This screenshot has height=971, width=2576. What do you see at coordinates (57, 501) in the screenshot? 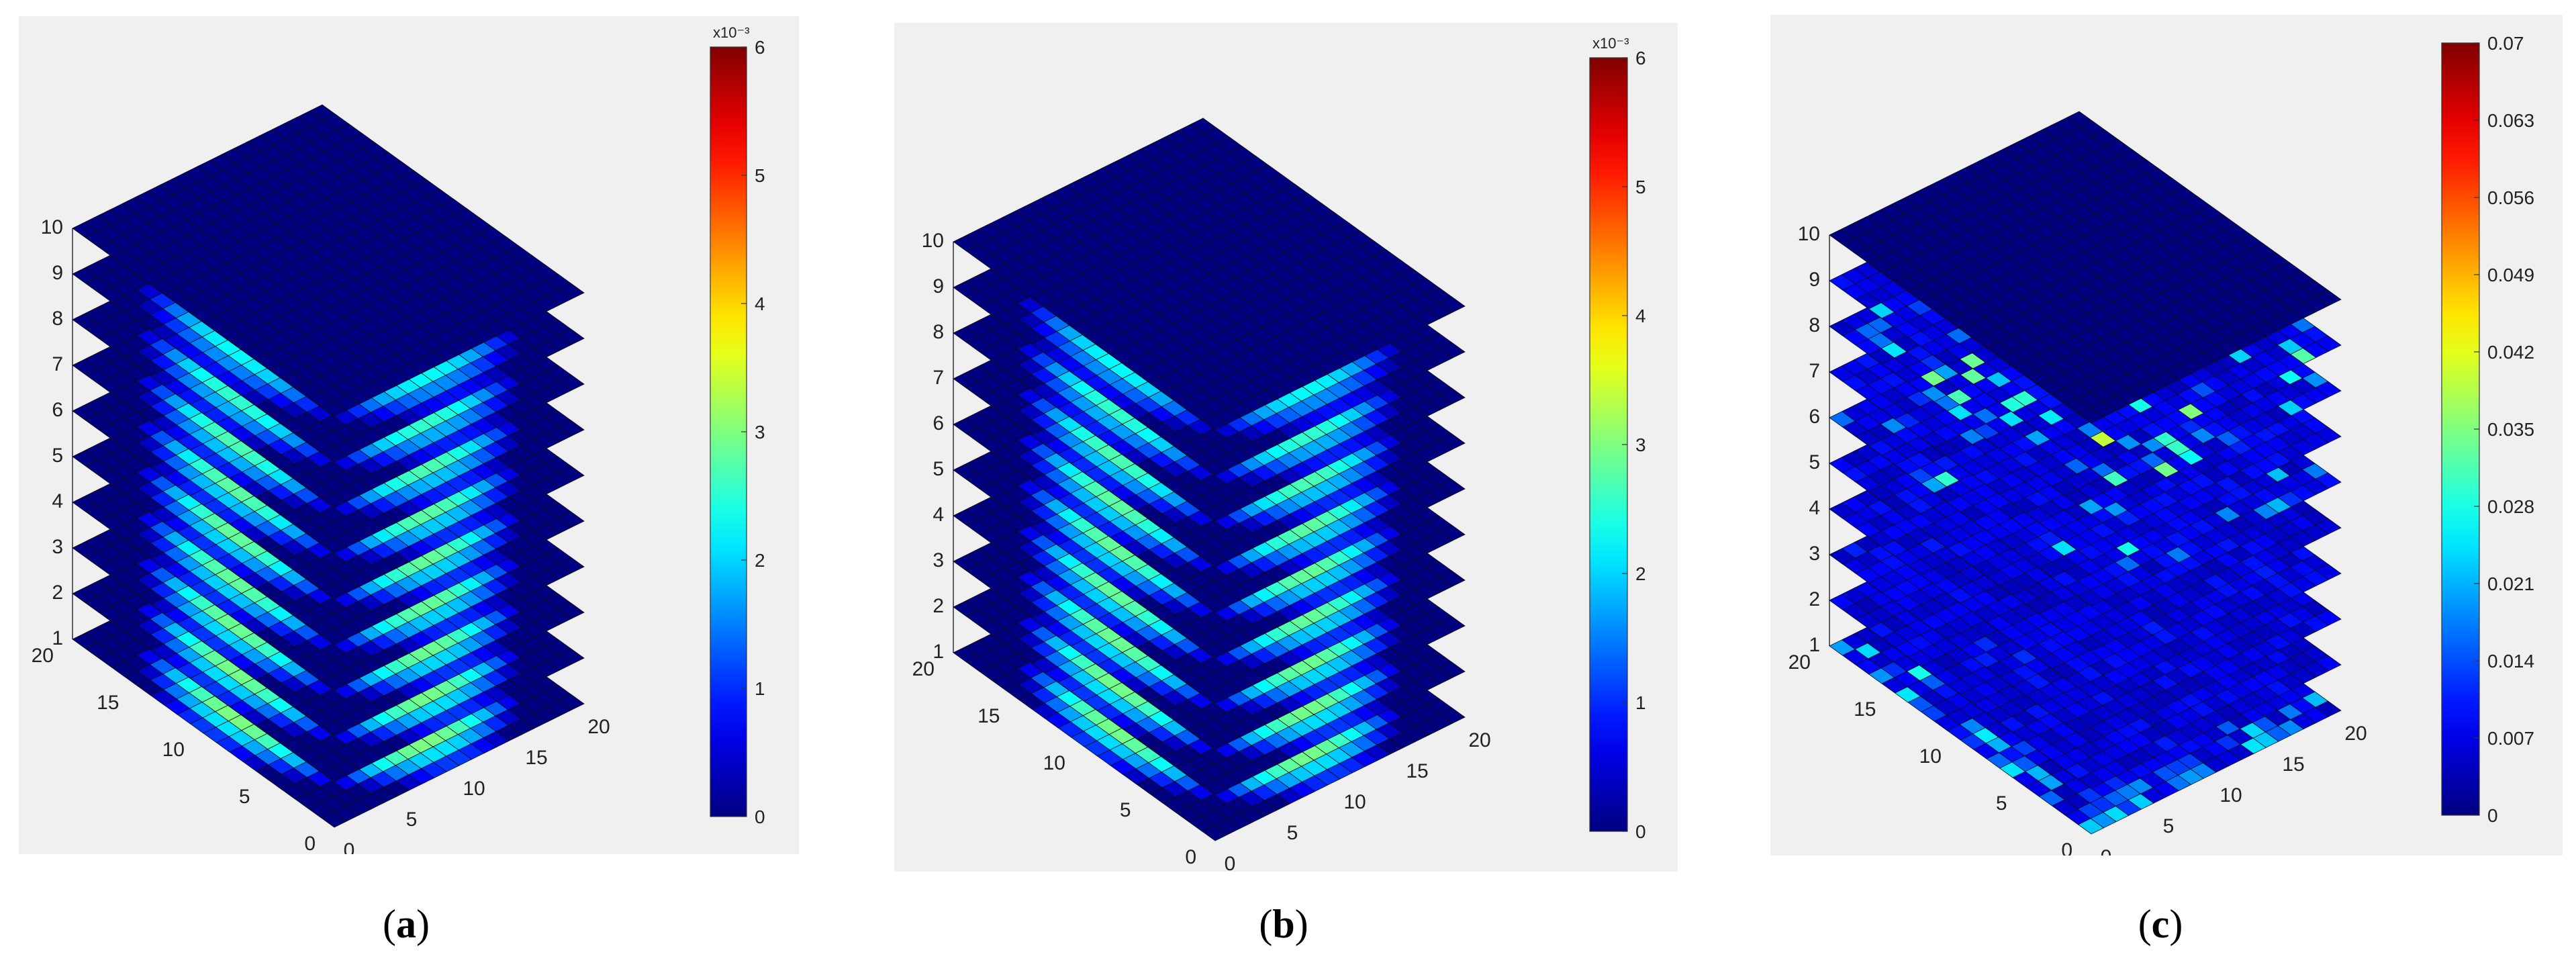
I see `z-tick-label: 4` at bounding box center [57, 501].